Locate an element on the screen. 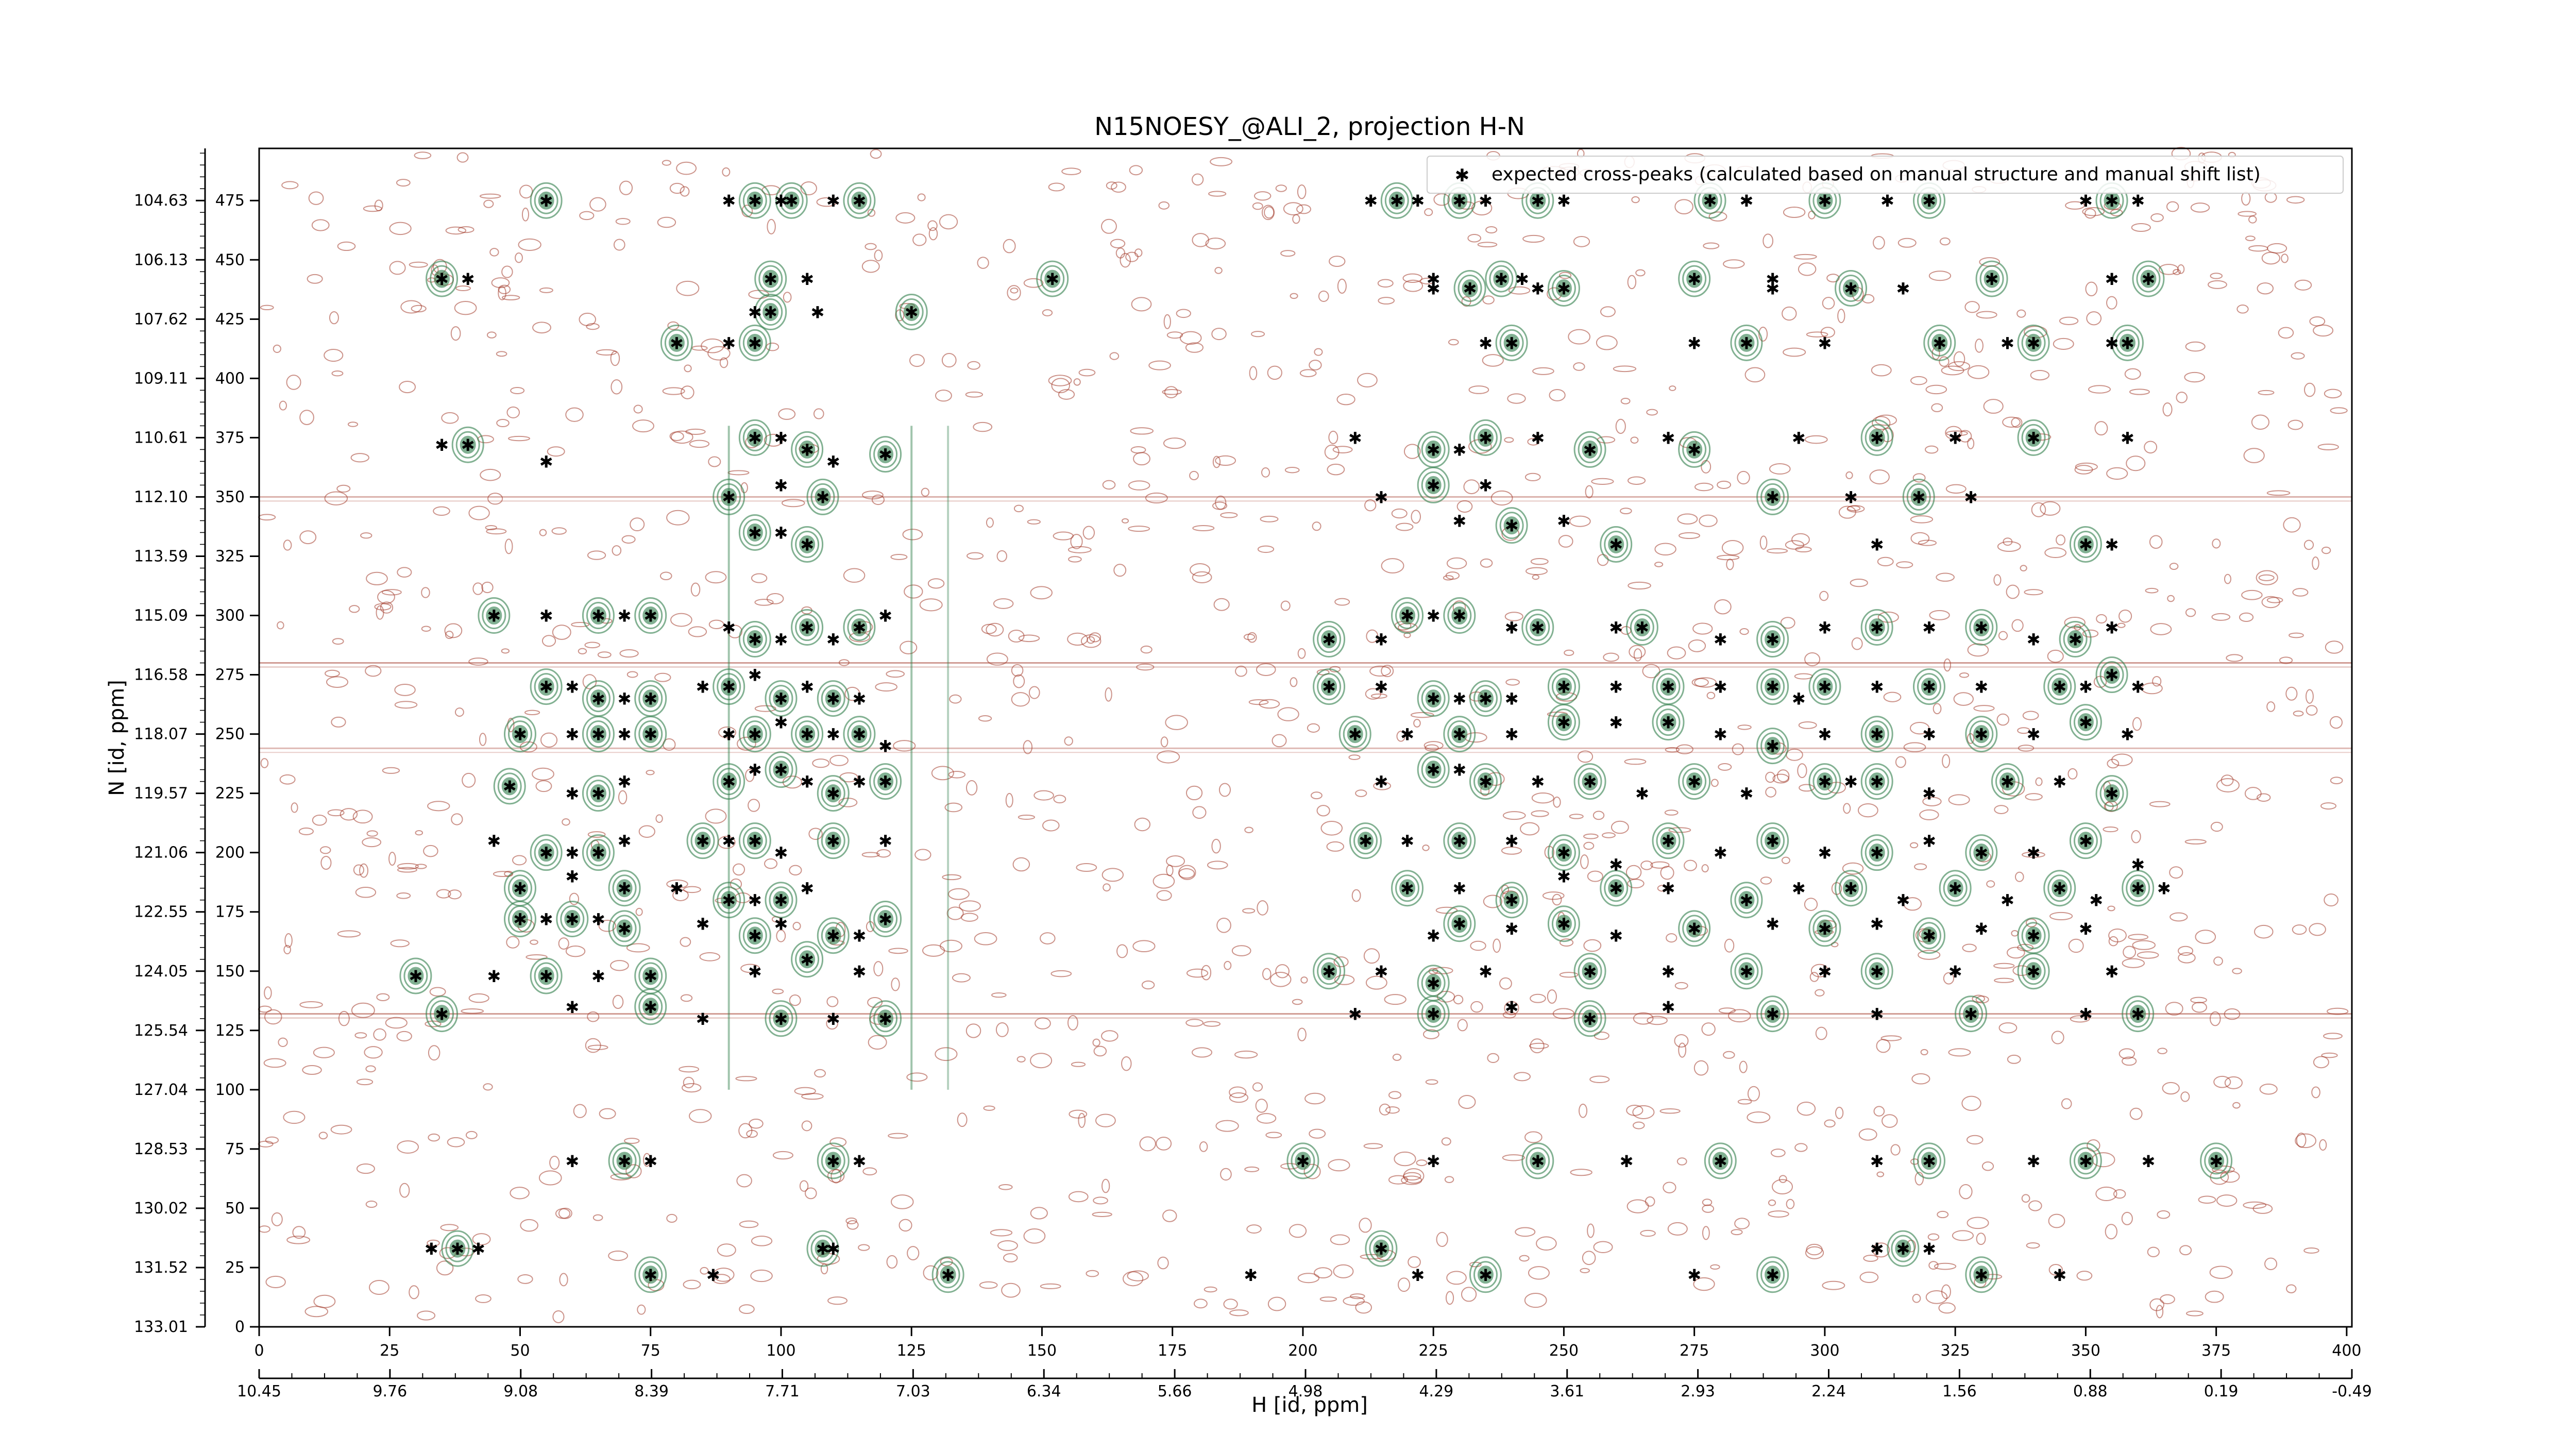  x-tick-label: 125 is located at coordinates (911, 1351).